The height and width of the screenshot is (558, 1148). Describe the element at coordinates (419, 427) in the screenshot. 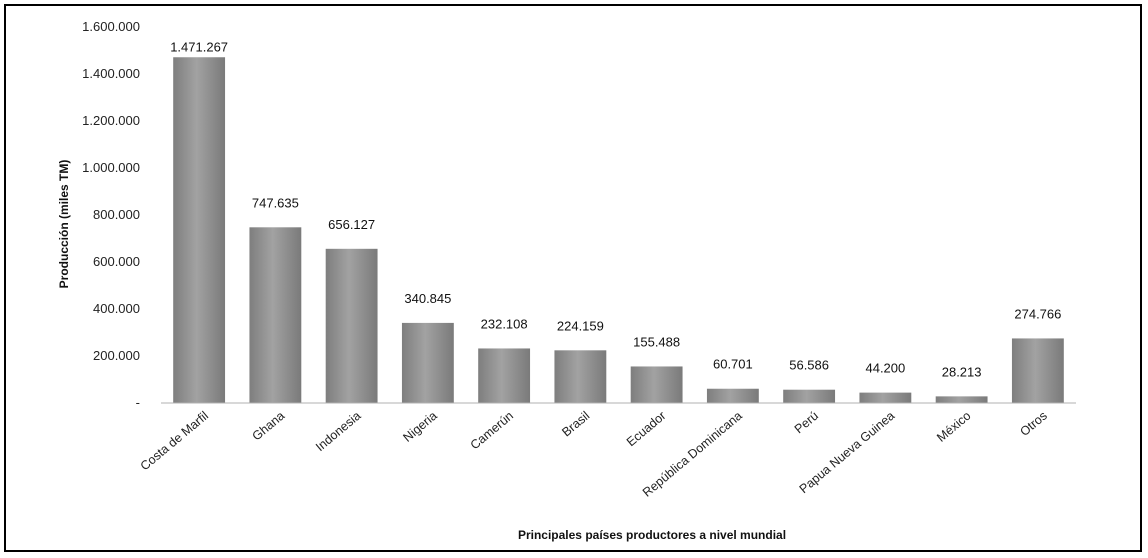

I see `x-category-label: Nigeria` at that location.